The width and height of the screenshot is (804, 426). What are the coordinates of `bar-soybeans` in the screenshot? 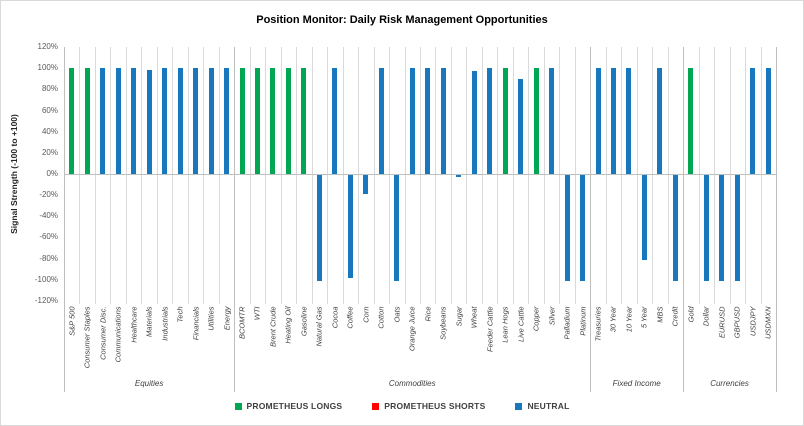 It's located at (443, 121).